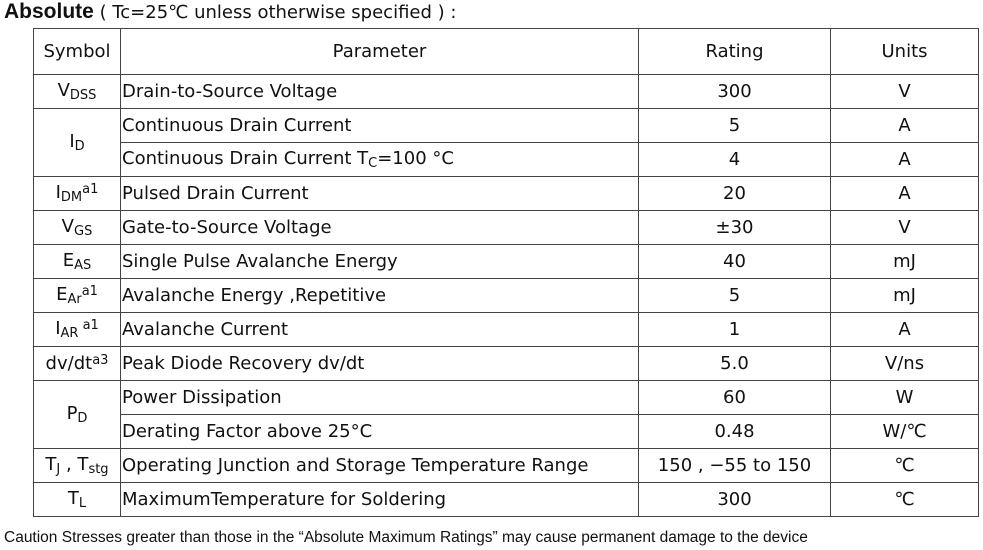  What do you see at coordinates (379, 193) in the screenshot?
I see `parameter-cell: Pulsed Drain Current` at bounding box center [379, 193].